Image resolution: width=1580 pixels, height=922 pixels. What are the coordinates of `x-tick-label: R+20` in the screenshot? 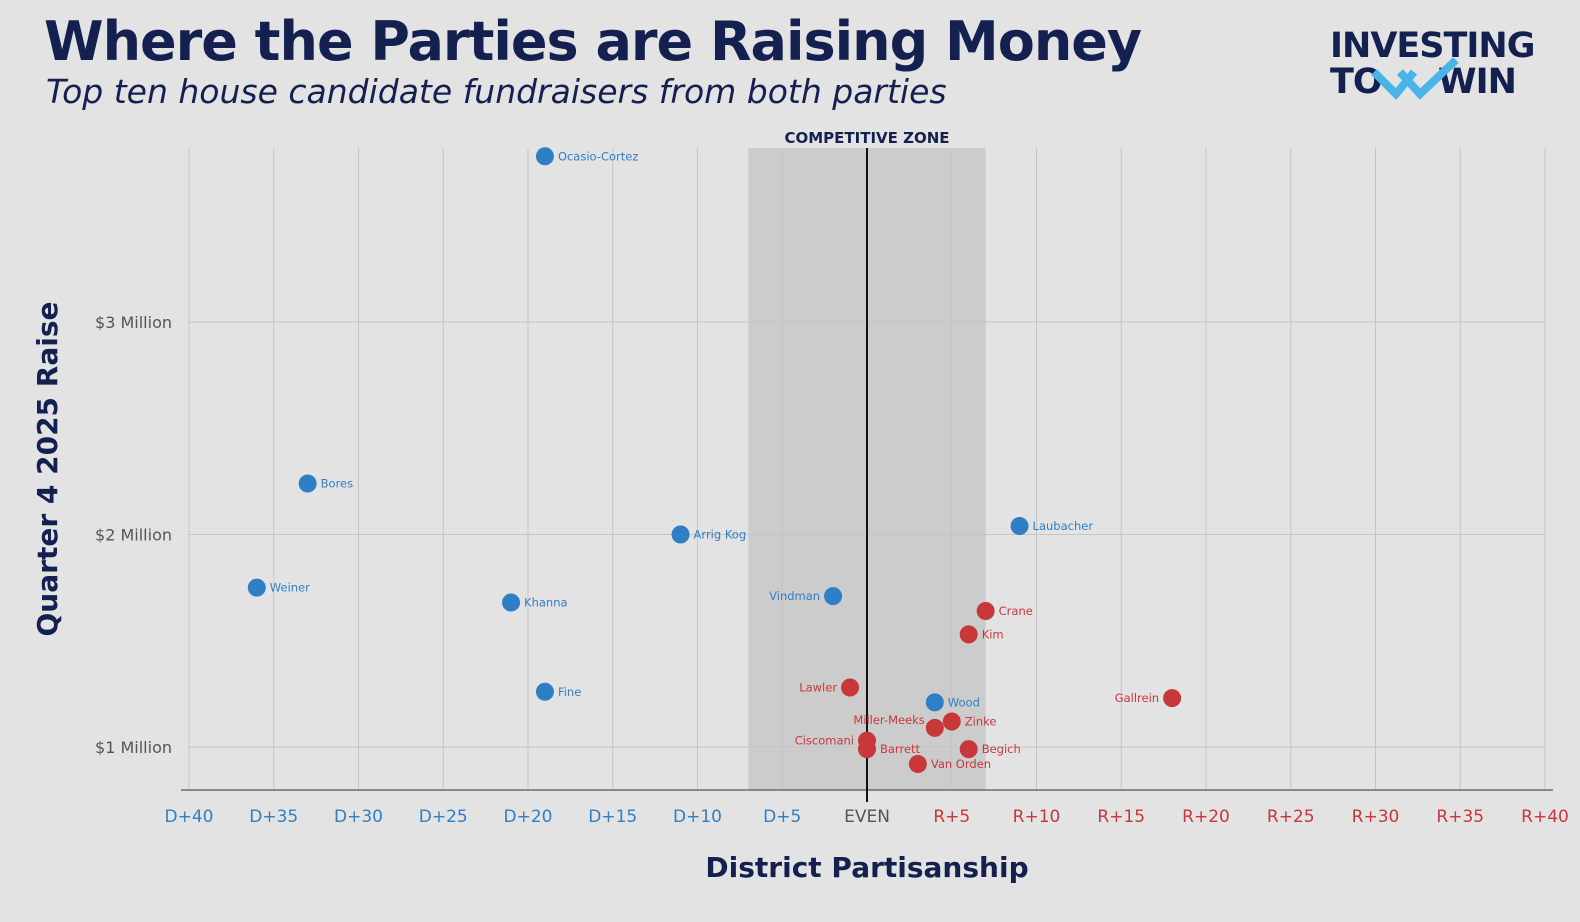 It's located at (1206, 817).